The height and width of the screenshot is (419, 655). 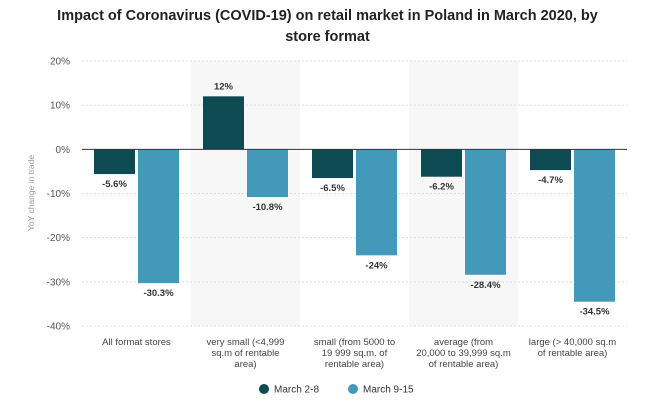 I want to click on y-tick-label: -40%, so click(x=58, y=327).